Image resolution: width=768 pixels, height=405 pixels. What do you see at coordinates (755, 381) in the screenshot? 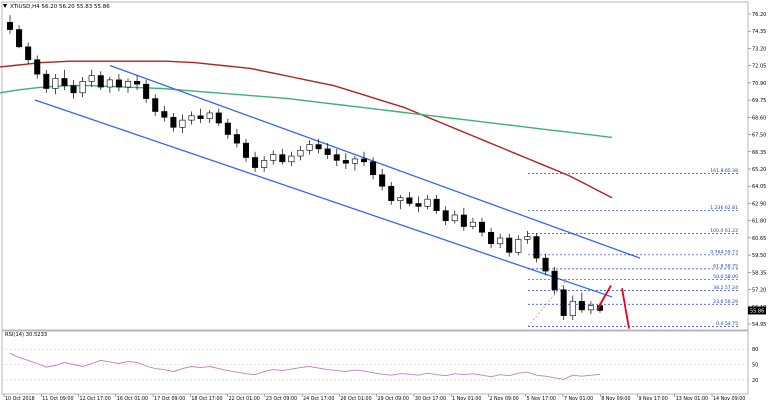
I see `rsi-level-label: 20` at bounding box center [755, 381].